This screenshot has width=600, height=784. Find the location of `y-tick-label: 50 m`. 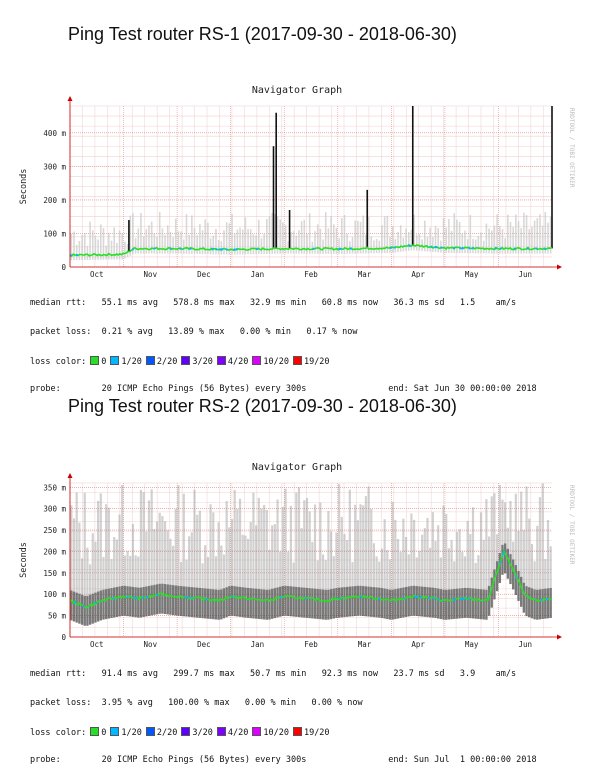

y-tick-label: 50 m is located at coordinates (57, 616).